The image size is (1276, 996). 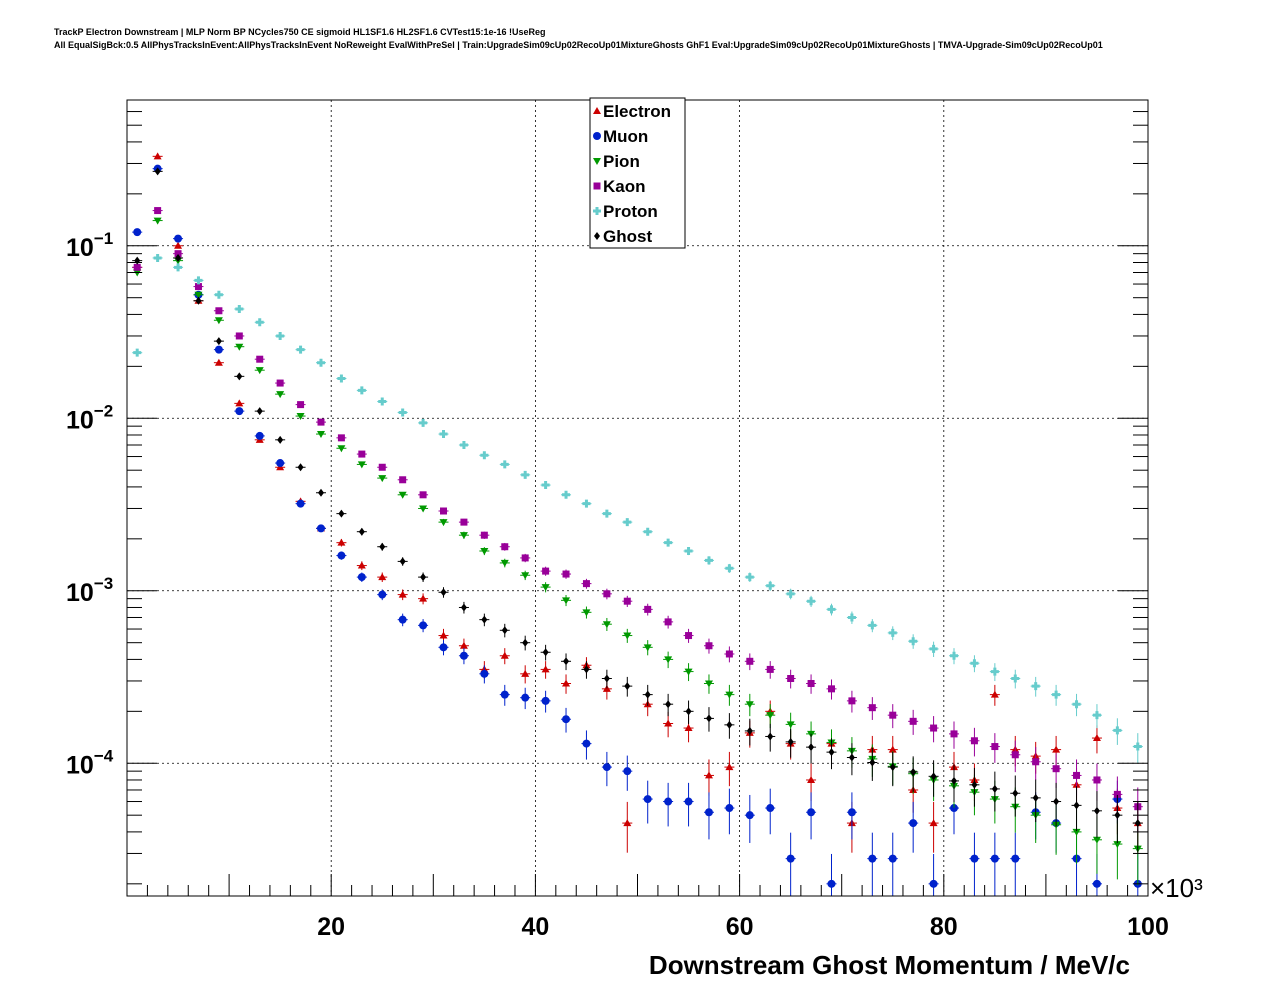 What do you see at coordinates (331, 927) in the screenshot?
I see `x-tick-label: 20` at bounding box center [331, 927].